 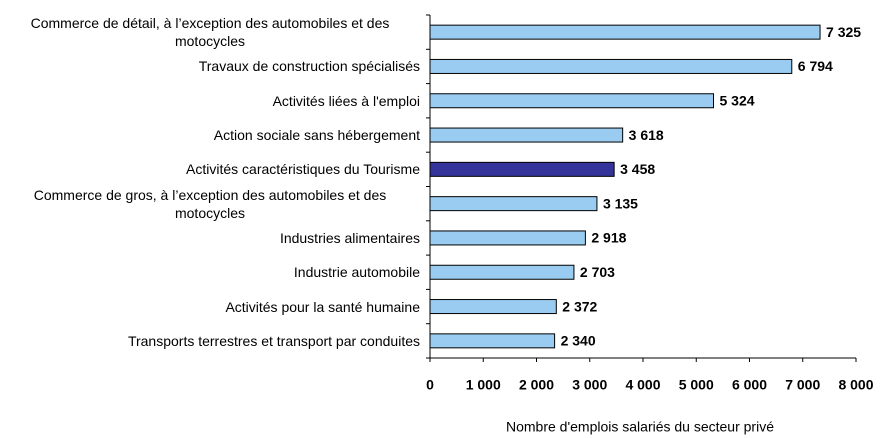 I want to click on category-label: Activités pour la santé humaine, so click(x=322, y=306).